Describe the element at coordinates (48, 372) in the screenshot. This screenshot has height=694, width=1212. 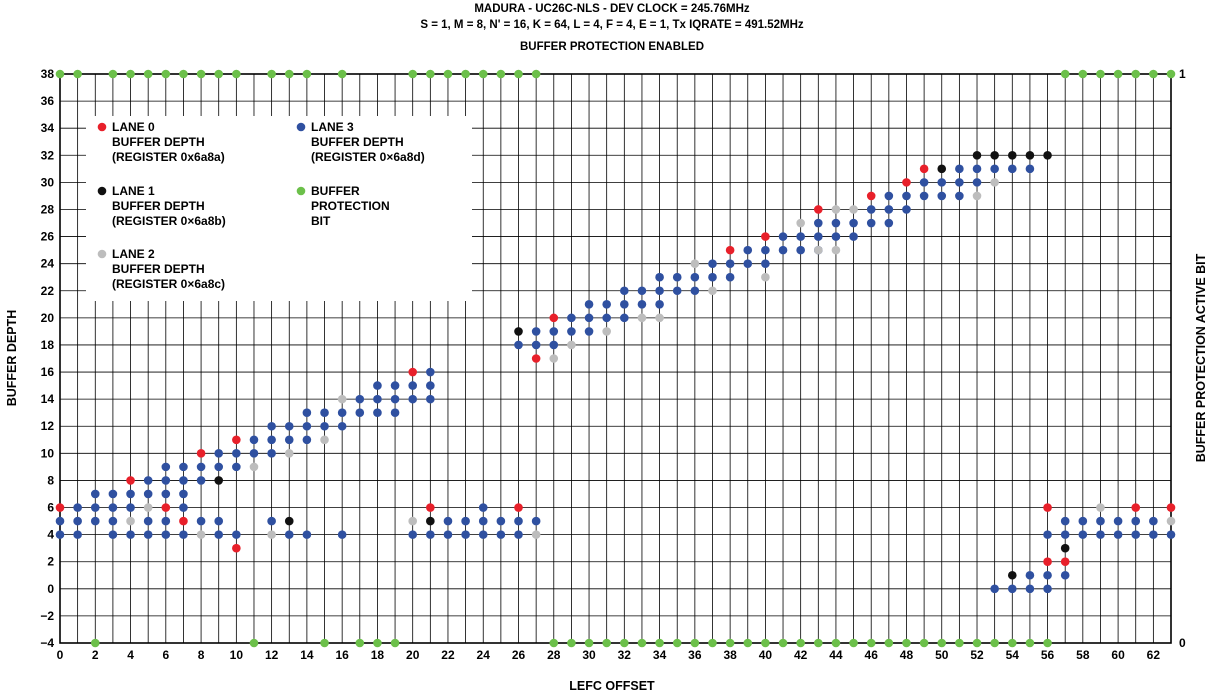
I see `y-tick-label: 16` at that location.